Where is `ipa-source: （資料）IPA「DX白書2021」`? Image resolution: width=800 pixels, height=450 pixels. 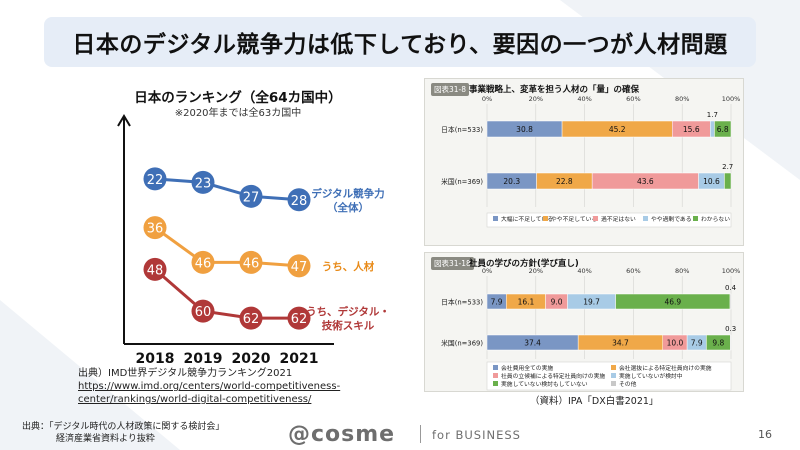
ipa-source: （資料）IPA「DX白書2021」 is located at coordinates (594, 401).